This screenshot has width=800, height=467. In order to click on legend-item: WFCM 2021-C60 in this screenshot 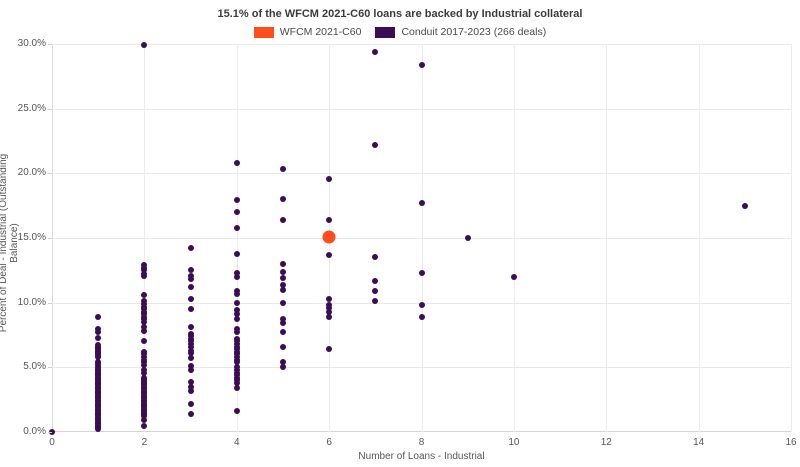, I will do `click(307, 32)`.